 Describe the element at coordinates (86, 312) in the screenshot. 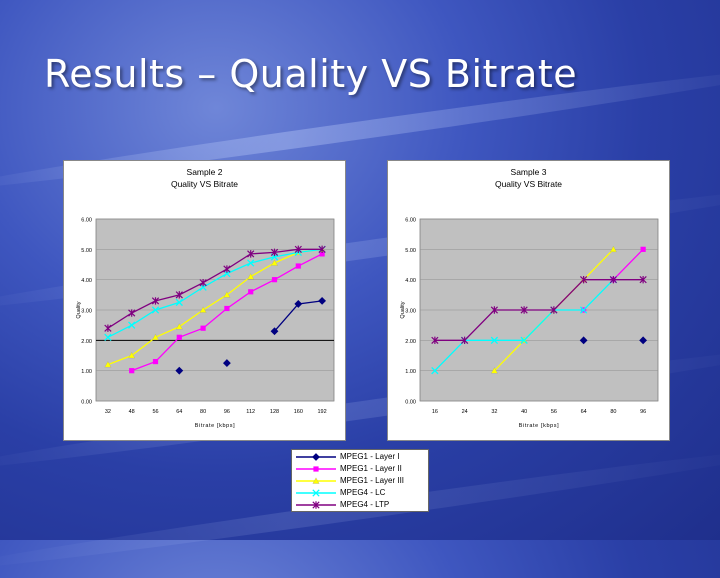

I see `chart-sample-2-y-tick-label: 3.00` at that location.